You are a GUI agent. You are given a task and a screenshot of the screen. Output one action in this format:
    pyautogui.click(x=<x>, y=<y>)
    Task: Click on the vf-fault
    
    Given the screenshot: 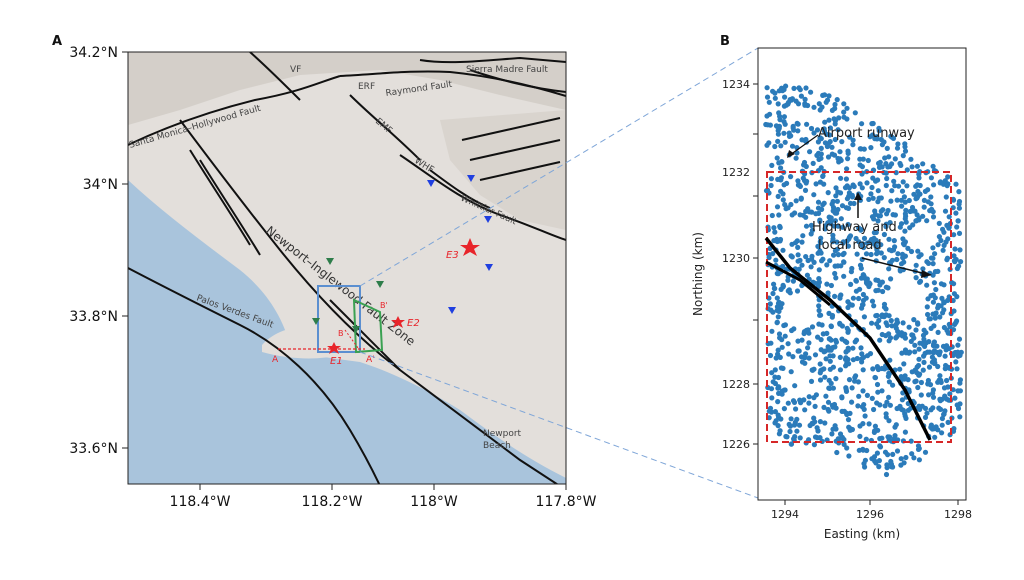 What is the action you would take?
    pyautogui.click(x=275, y=76)
    